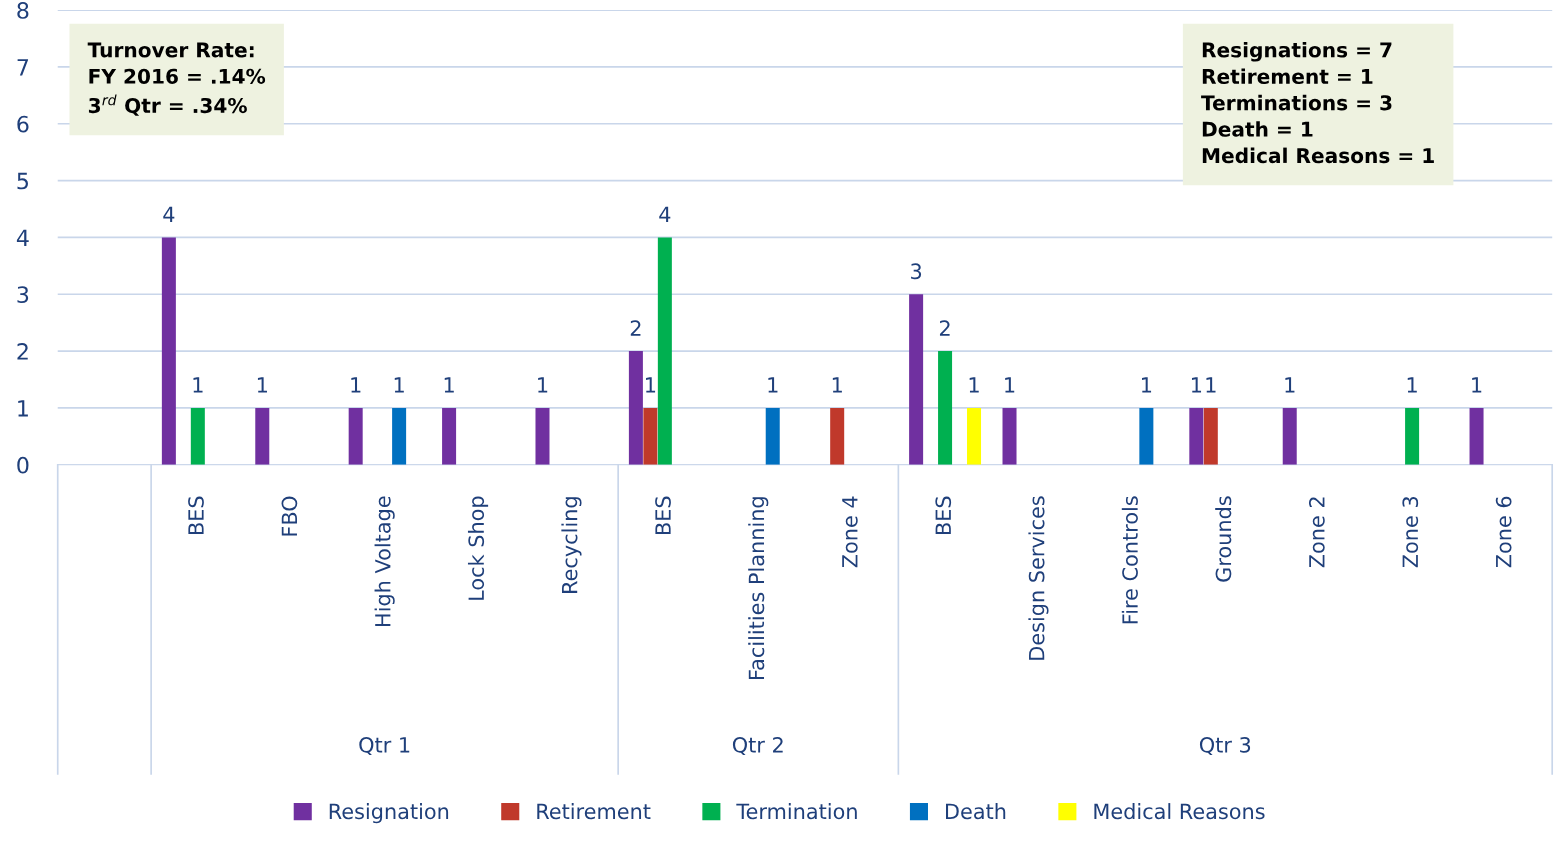 The image size is (1560, 842). Describe the element at coordinates (1223, 539) in the screenshot. I see `x-tick-label: Grounds` at that location.